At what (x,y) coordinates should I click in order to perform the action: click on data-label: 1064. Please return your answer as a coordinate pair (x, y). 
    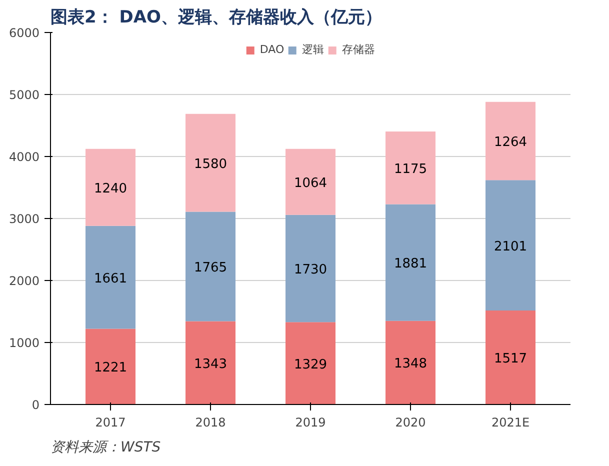
    Looking at the image, I should click on (311, 183).